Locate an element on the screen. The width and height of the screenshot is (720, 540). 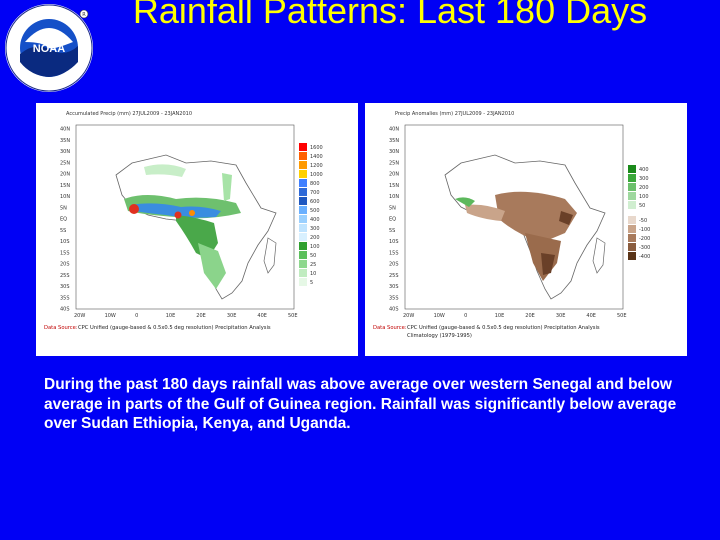
legend-label: 10 is located at coordinates (313, 274).